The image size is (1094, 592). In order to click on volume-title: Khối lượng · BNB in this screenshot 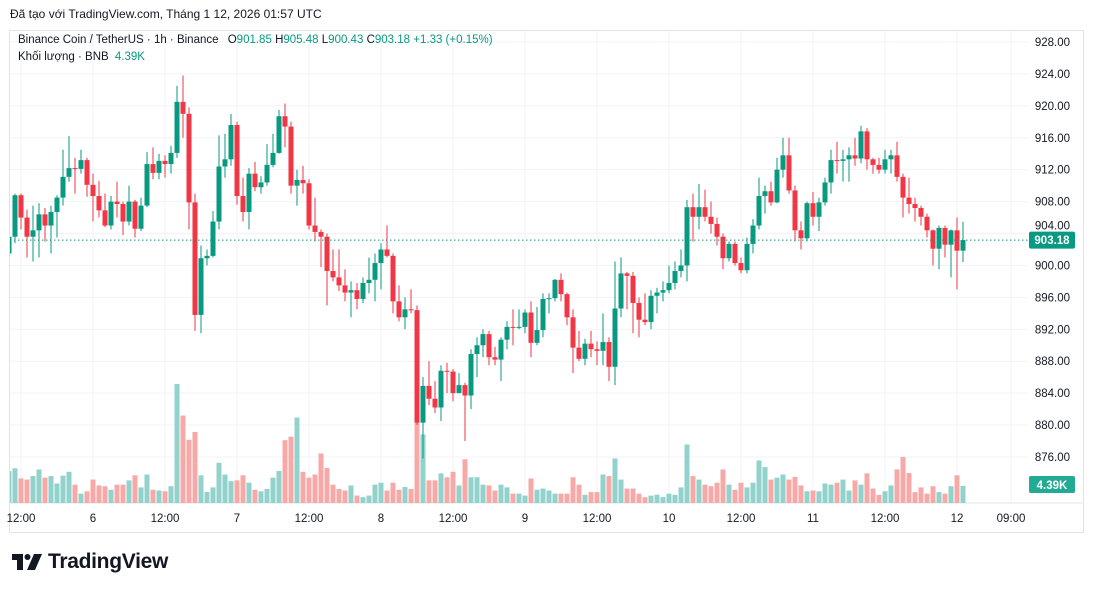, I will do `click(63, 57)`.